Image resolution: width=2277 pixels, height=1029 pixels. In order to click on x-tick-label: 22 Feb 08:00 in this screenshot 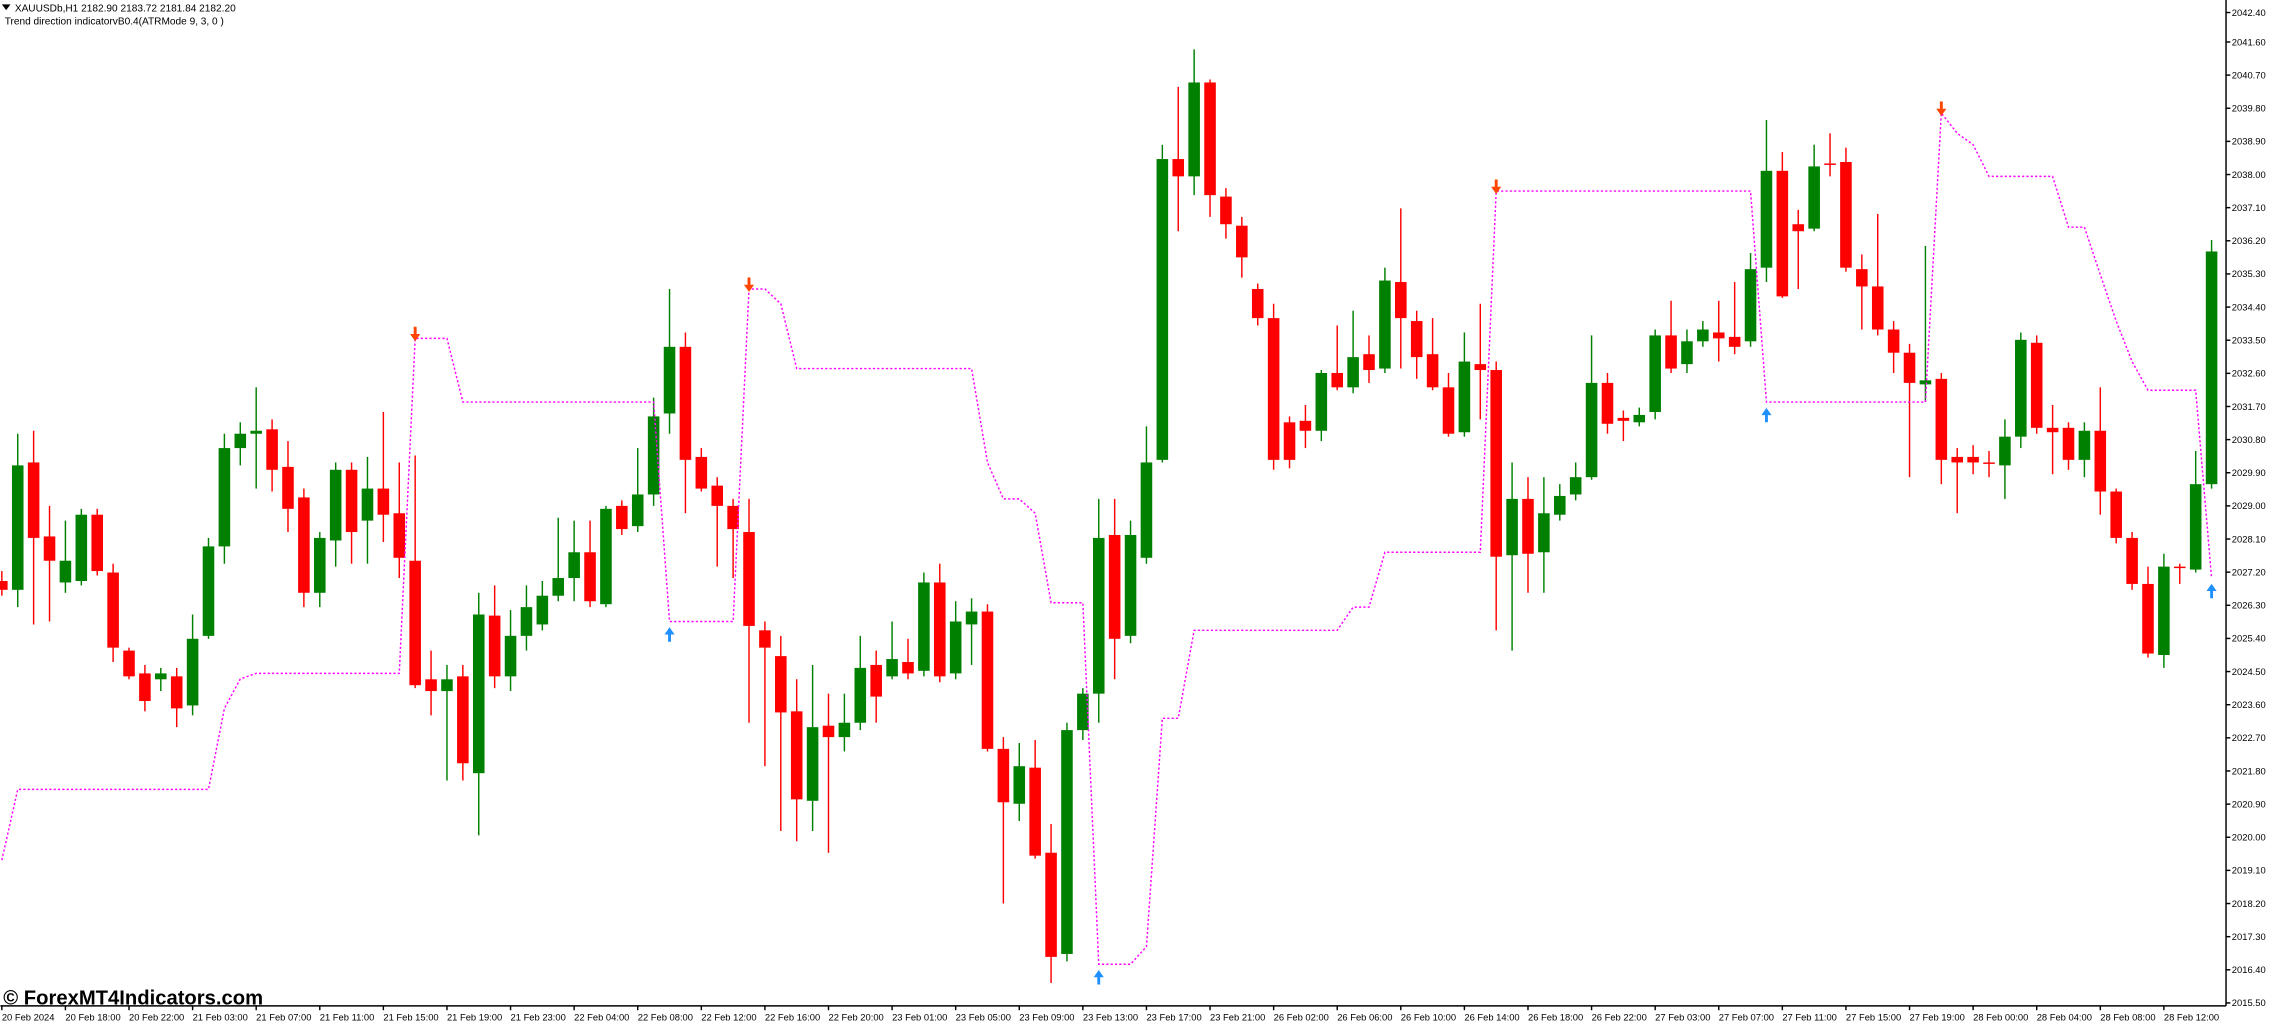, I will do `click(665, 1016)`.